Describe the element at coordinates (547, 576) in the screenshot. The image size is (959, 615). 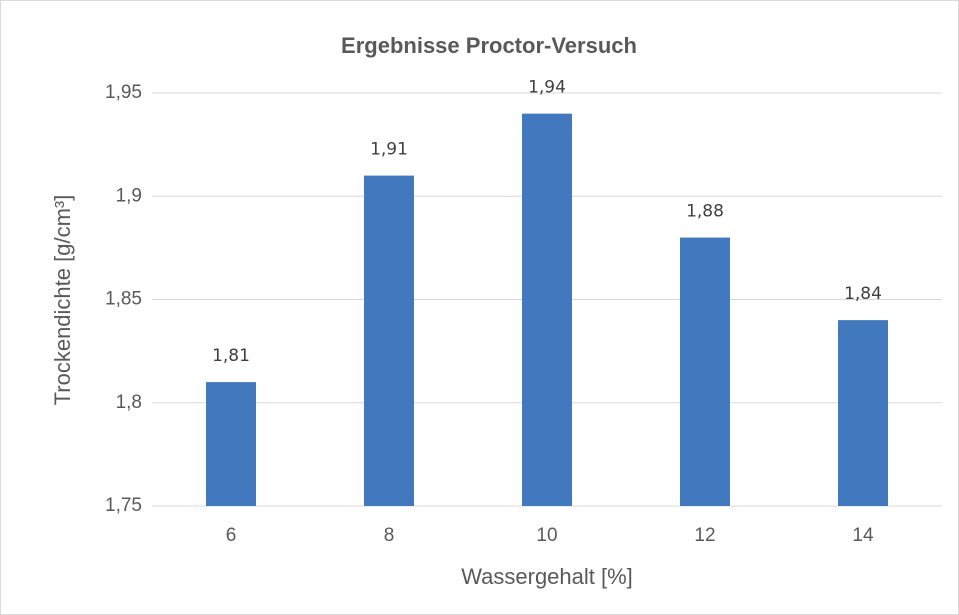
I see `x-axis-label: Wassergehalt [%]` at that location.